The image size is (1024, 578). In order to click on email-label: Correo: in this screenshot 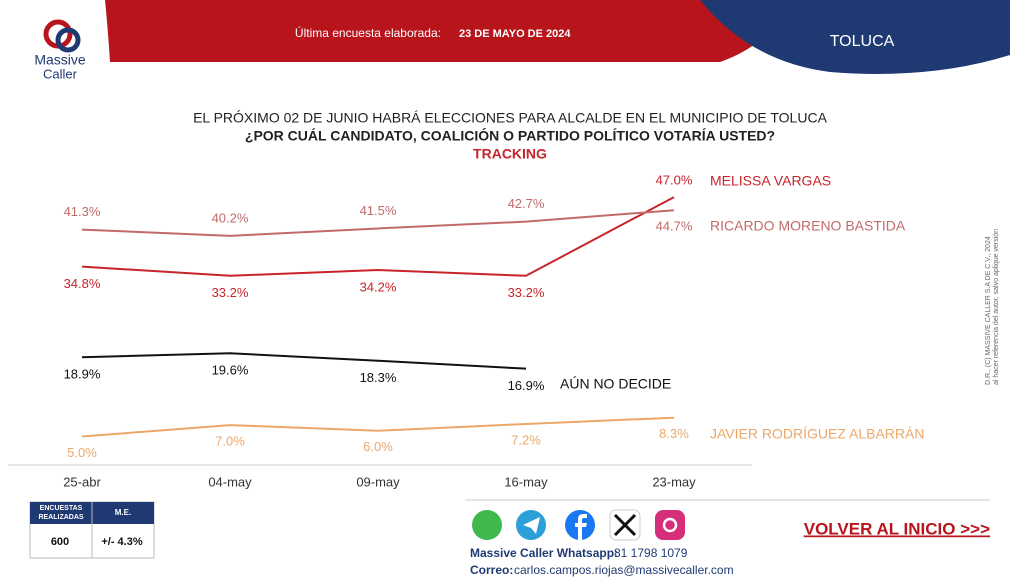, I will do `click(491, 570)`.